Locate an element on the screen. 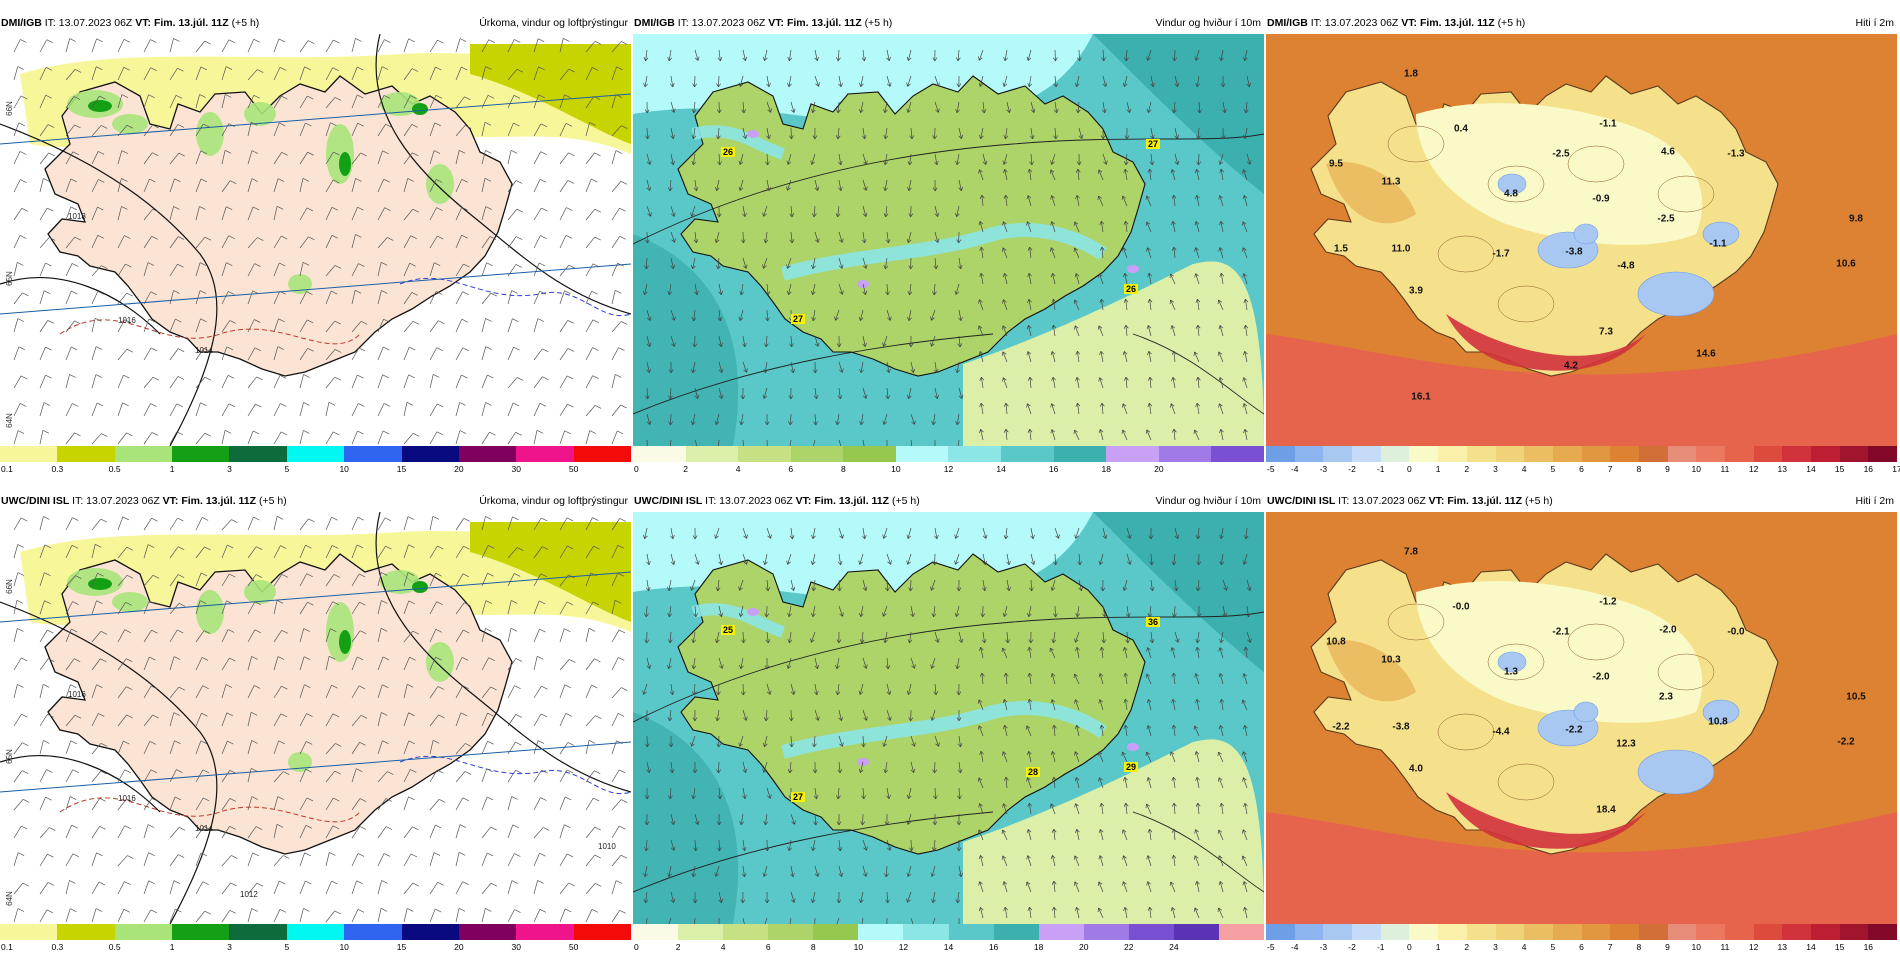 This screenshot has height=955, width=1900. temperature-value: 3.9 is located at coordinates (1416, 291).